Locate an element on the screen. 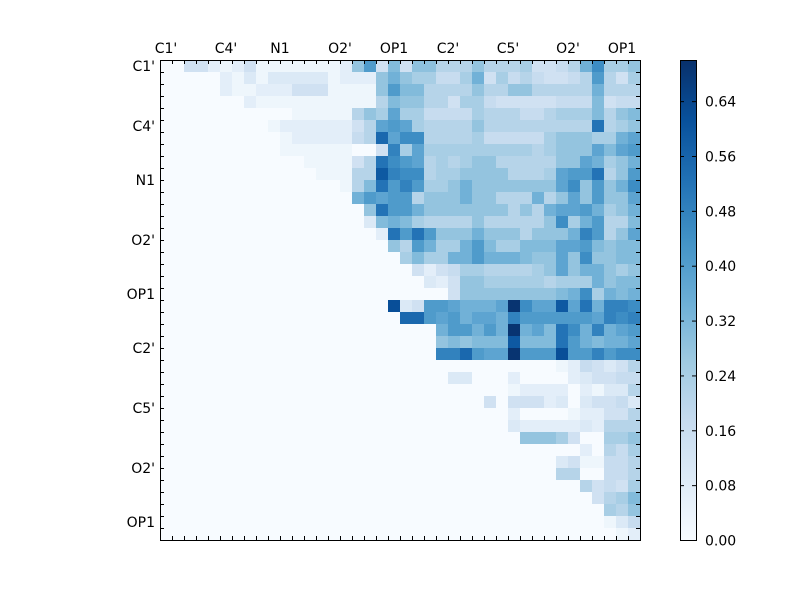 Image resolution: width=800 pixels, height=604 pixels. x-tick-labels: C1' C4' N1 O2' OP1 C2' C5' O2' OP1 is located at coordinates (395, 49).